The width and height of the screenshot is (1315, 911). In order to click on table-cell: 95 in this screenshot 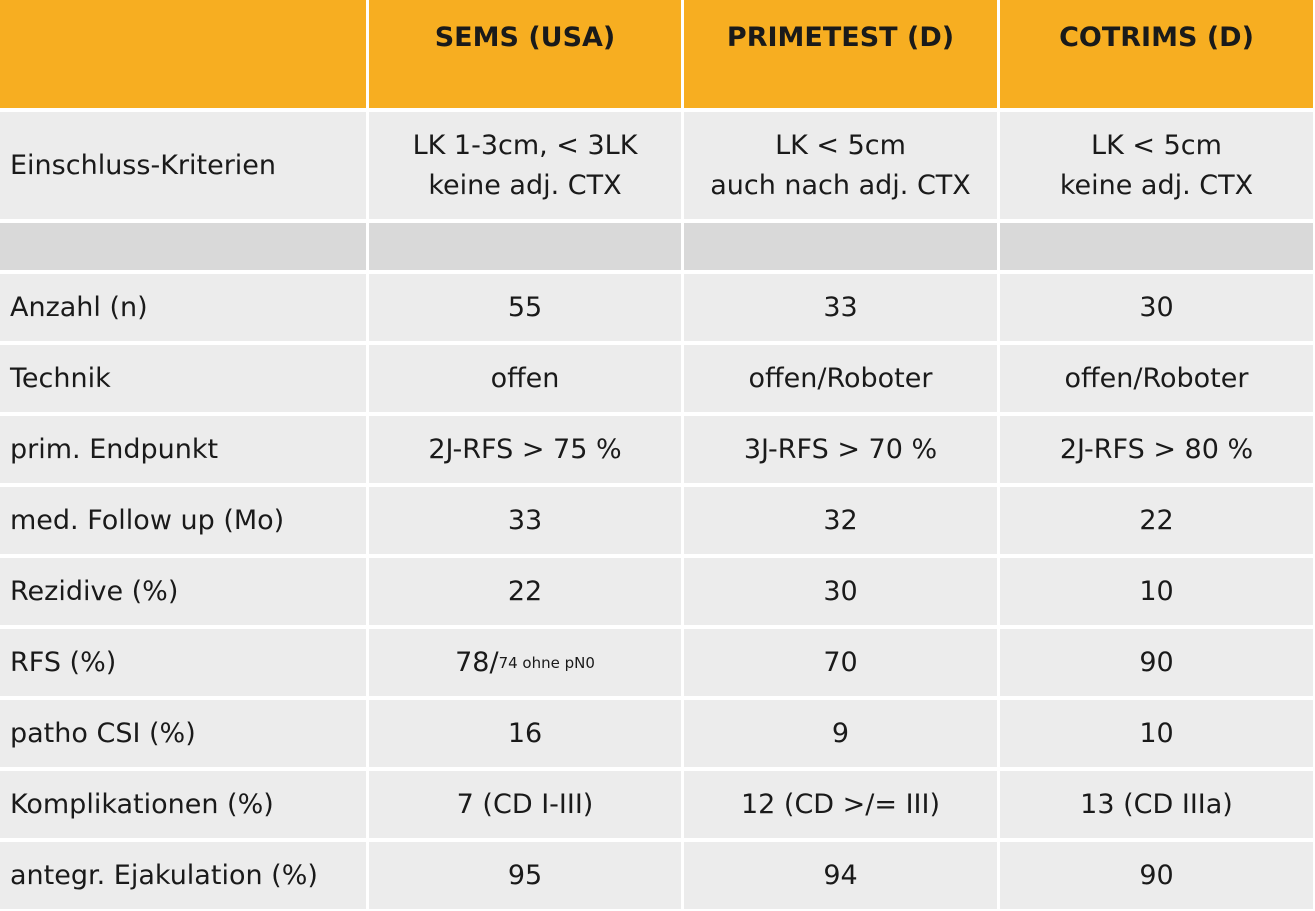, I will do `click(525, 875)`.